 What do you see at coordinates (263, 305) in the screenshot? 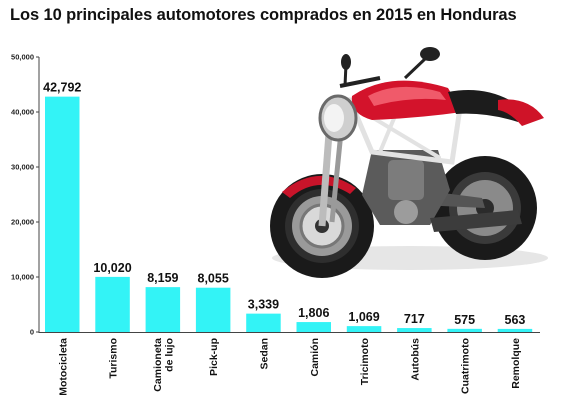
I see `data-label: 3,339` at bounding box center [263, 305].